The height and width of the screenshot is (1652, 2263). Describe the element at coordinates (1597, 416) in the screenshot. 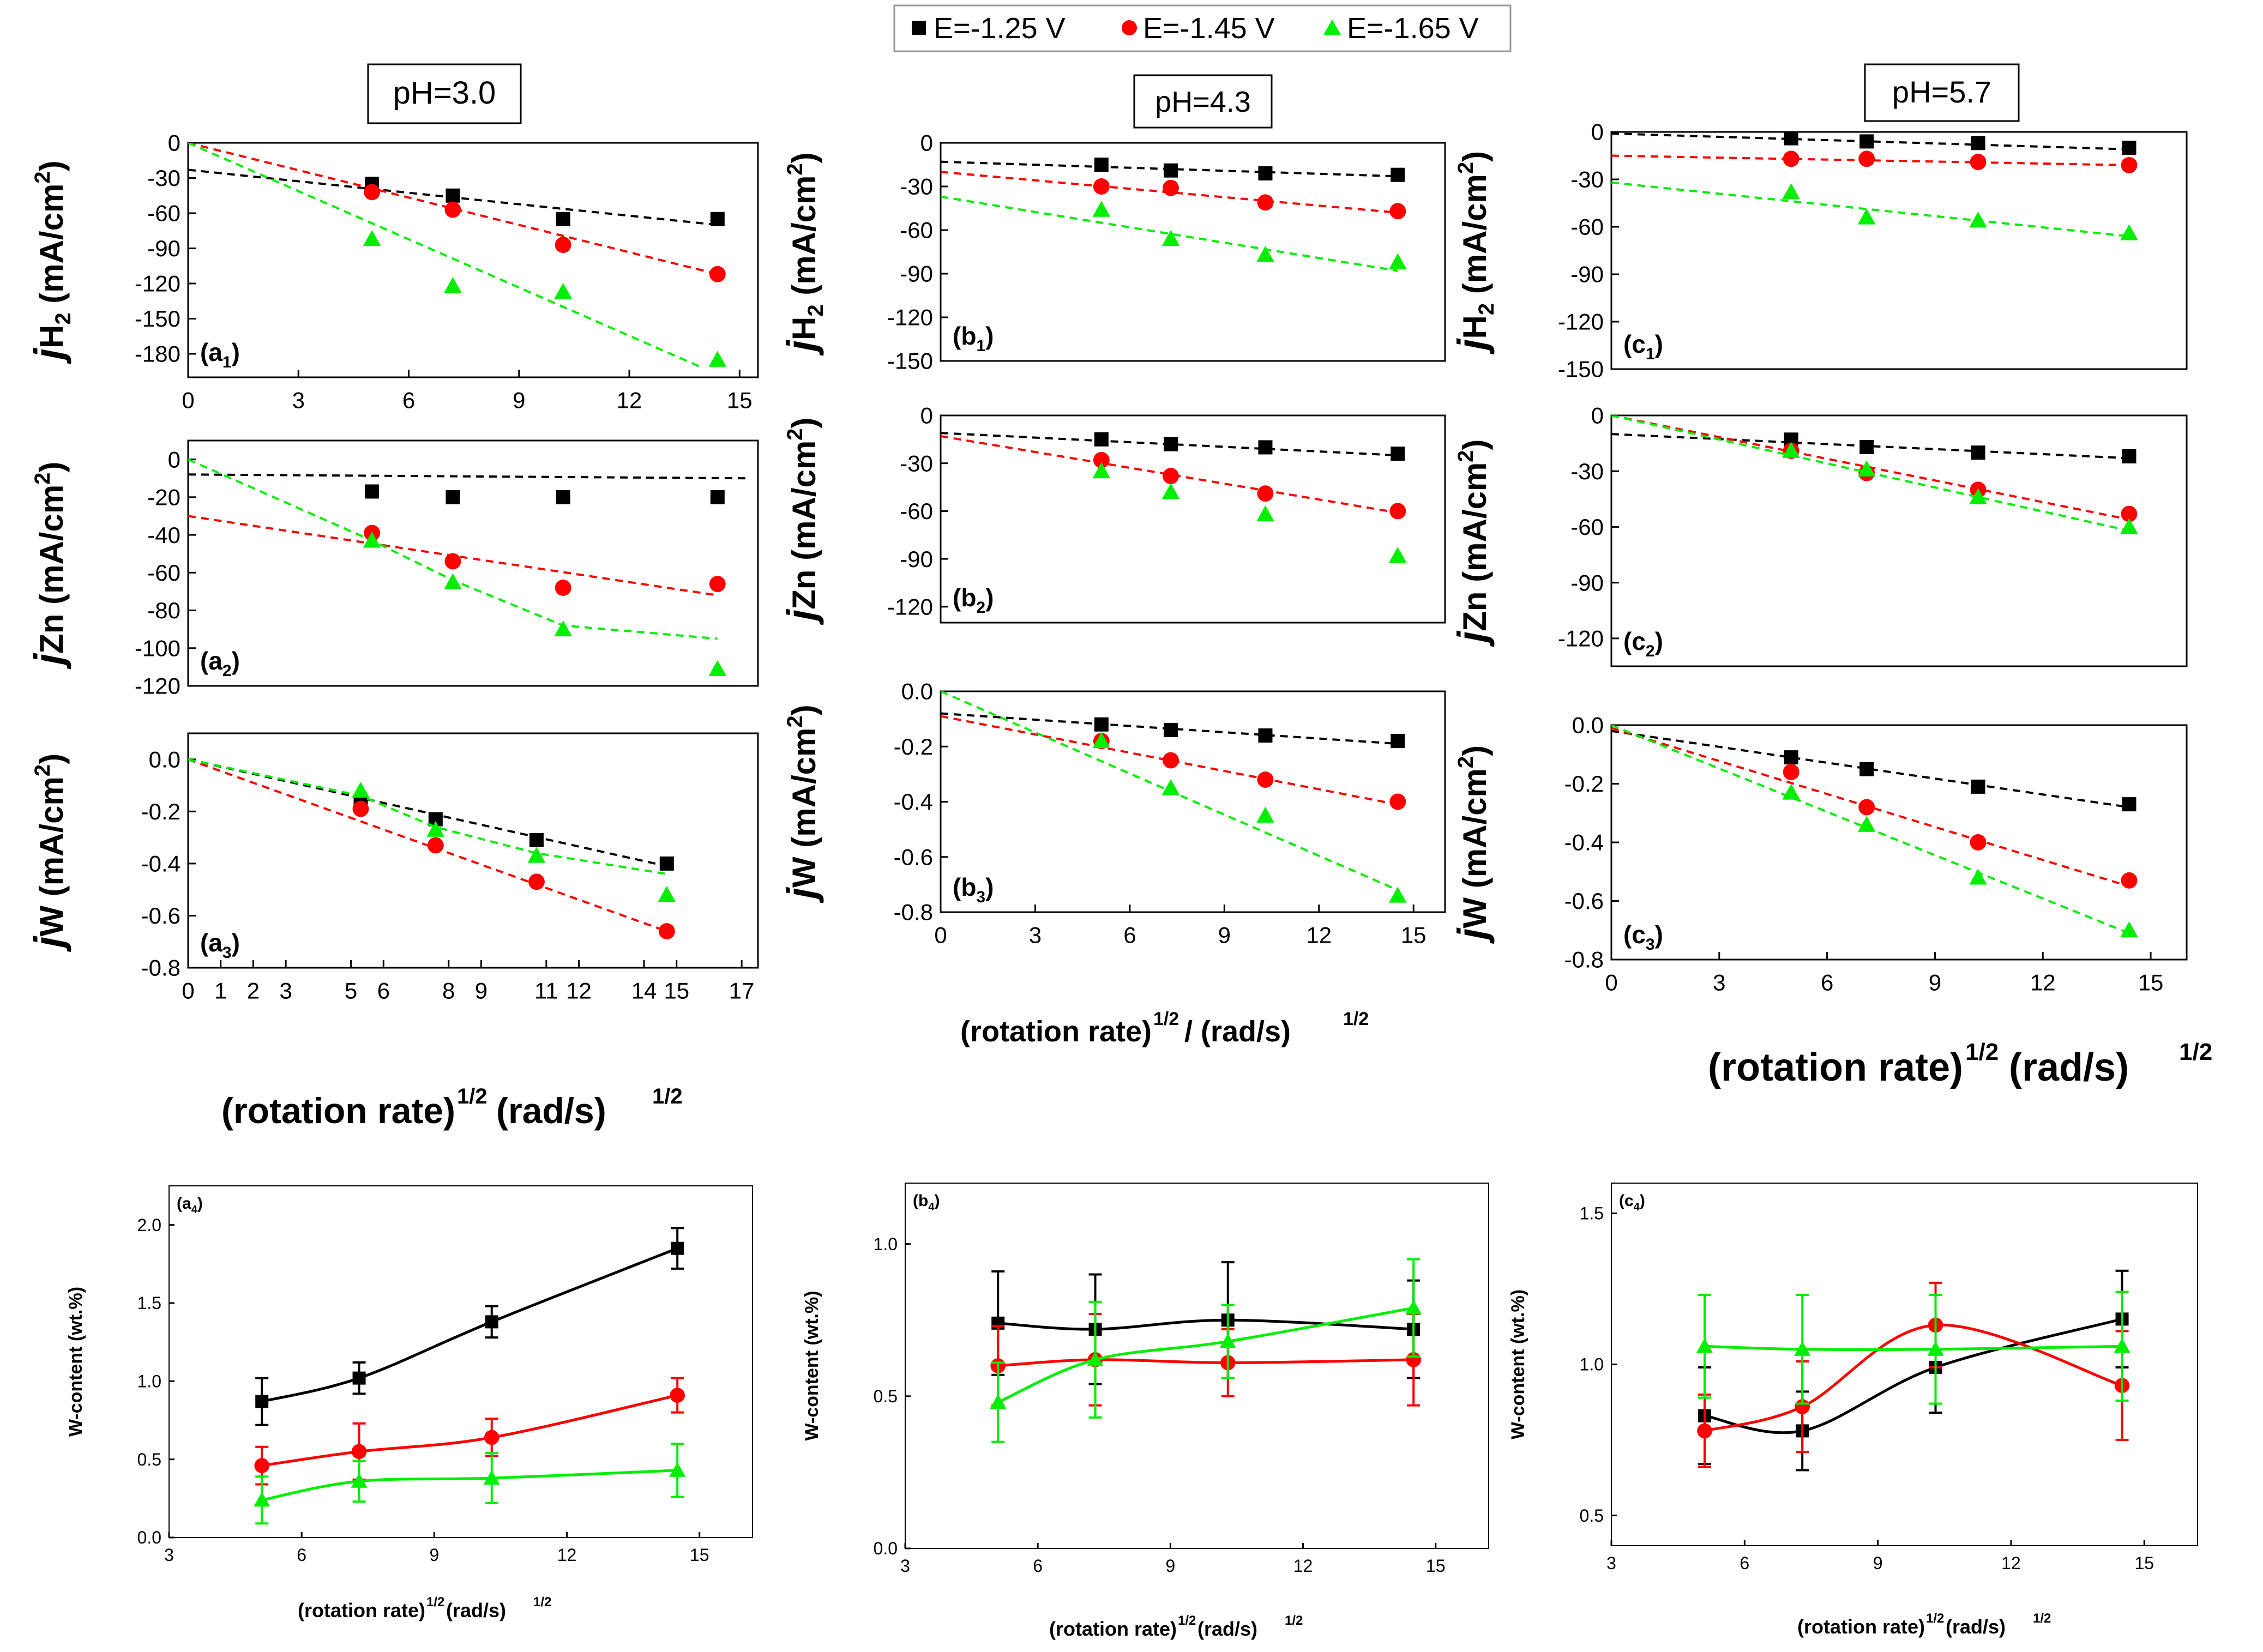

I see `ytick-label-c2-0: 0` at that location.